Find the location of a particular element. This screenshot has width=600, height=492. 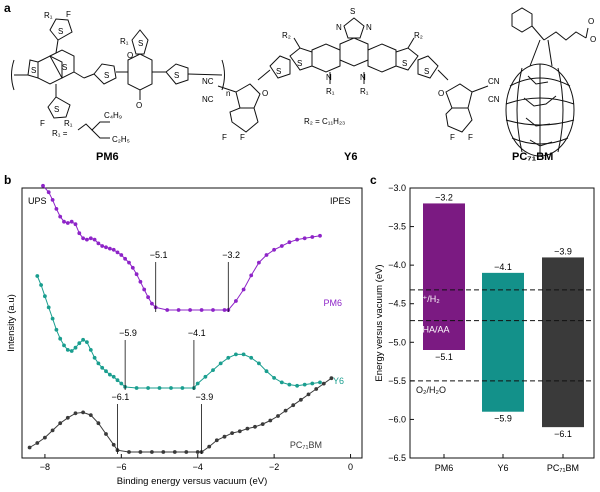

bar-y6 is located at coordinates (503, 342).